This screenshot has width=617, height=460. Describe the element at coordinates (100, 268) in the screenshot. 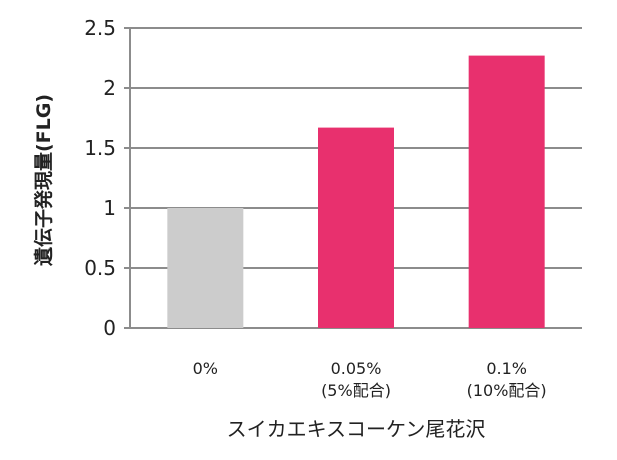

I see `y-tick-label: 0.5` at that location.